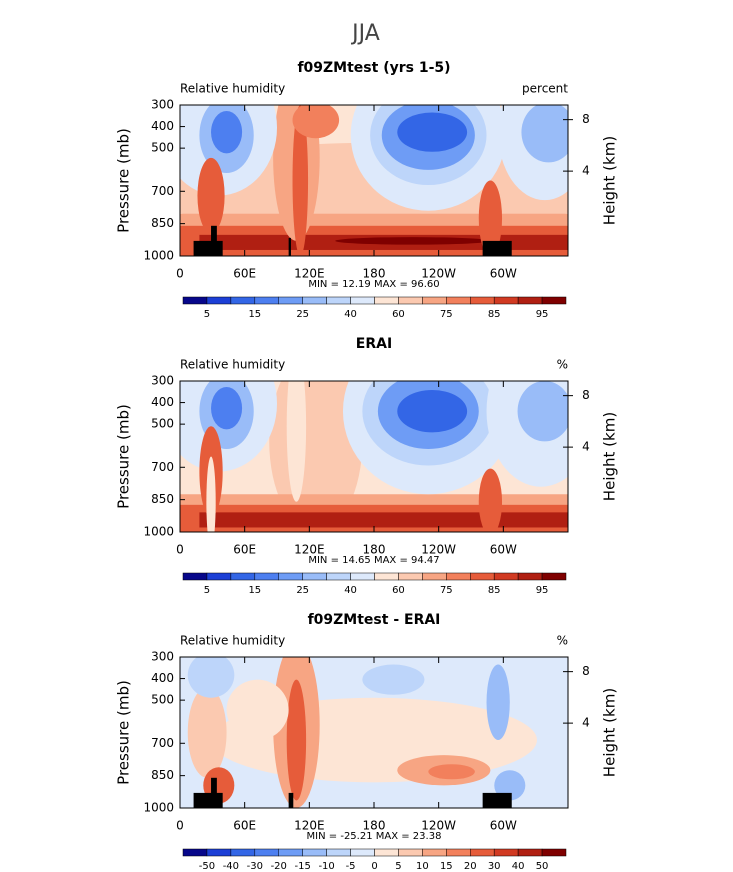  What do you see at coordinates (279, 866) in the screenshot?
I see `colorbar-label: -20` at bounding box center [279, 866].